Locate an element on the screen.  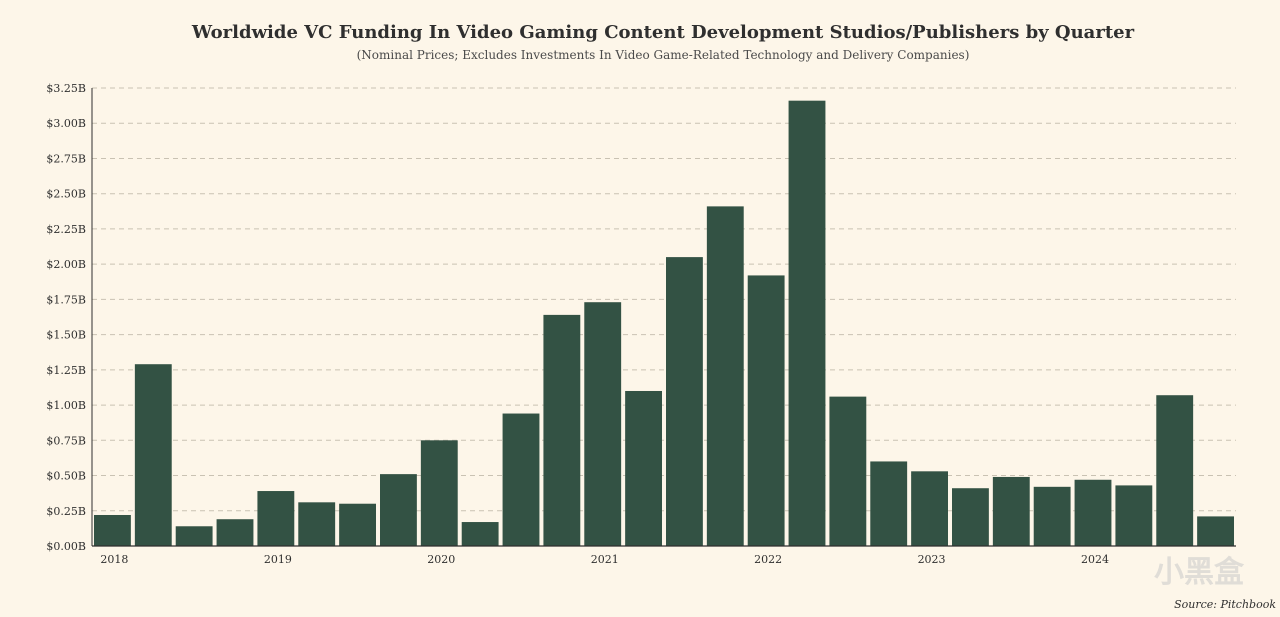
x-tick-label: 2020 is located at coordinates (441, 559).